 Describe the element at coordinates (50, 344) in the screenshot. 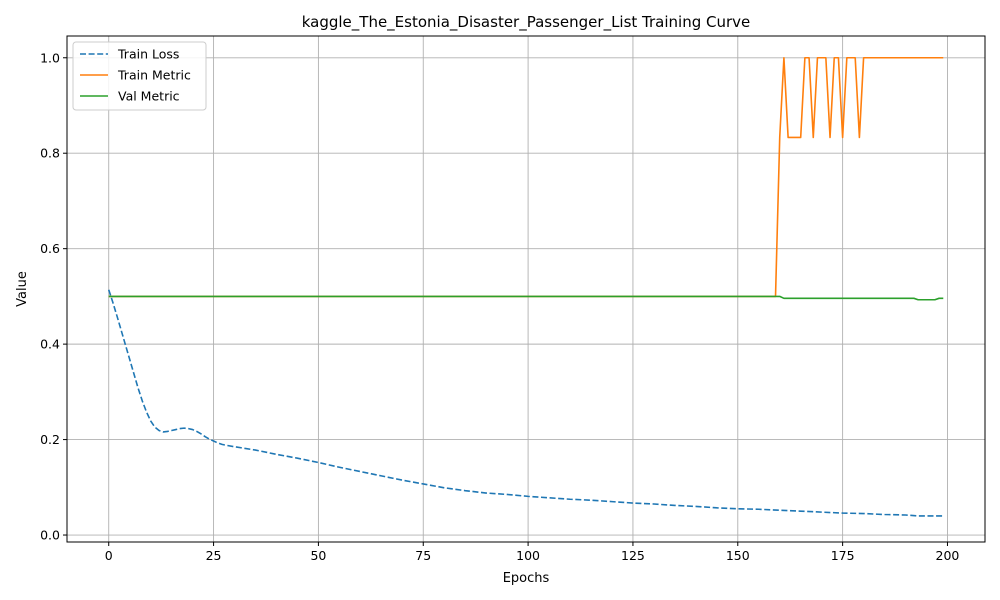

I see `y-tick-label: 0.4` at that location.